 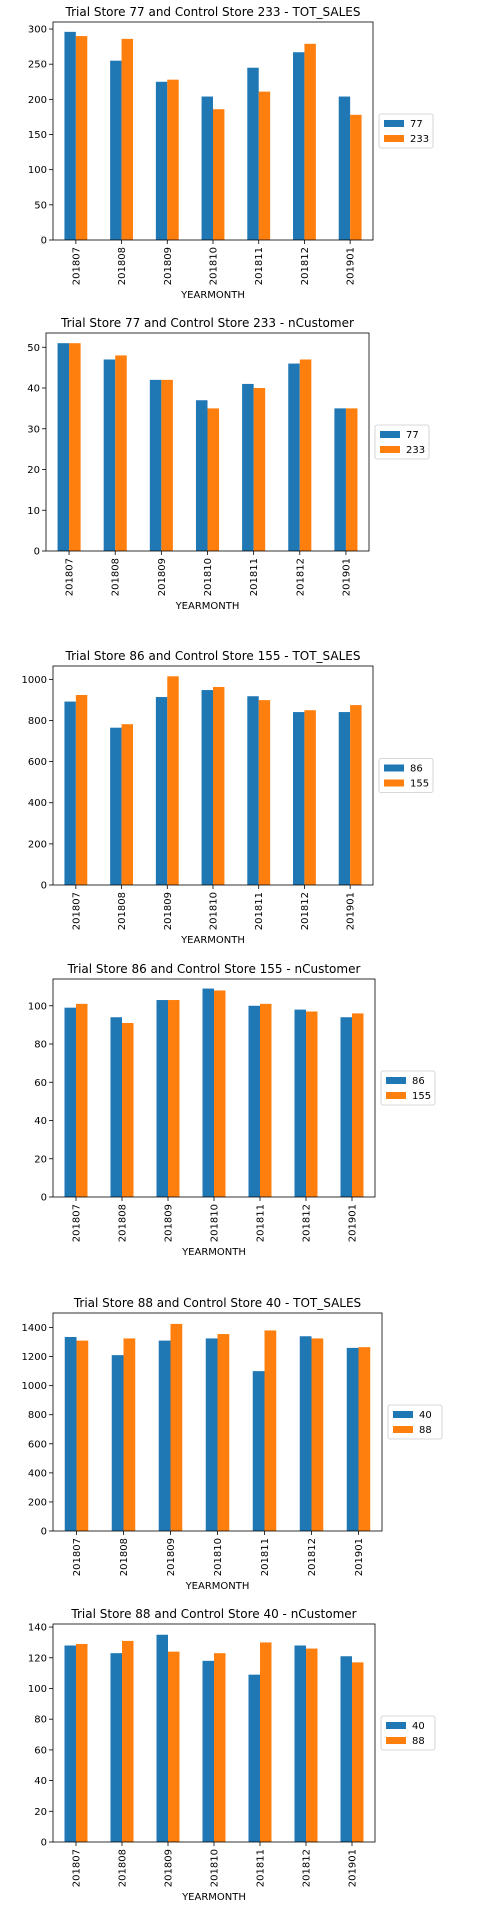 What do you see at coordinates (312, 1557) in the screenshot?
I see `x-tick-label: 201812` at bounding box center [312, 1557].